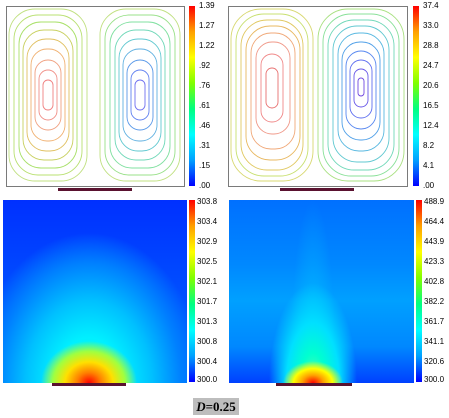 The height and width of the screenshot is (418, 449). I want to click on colorbar-tick: .76, so click(205, 85).